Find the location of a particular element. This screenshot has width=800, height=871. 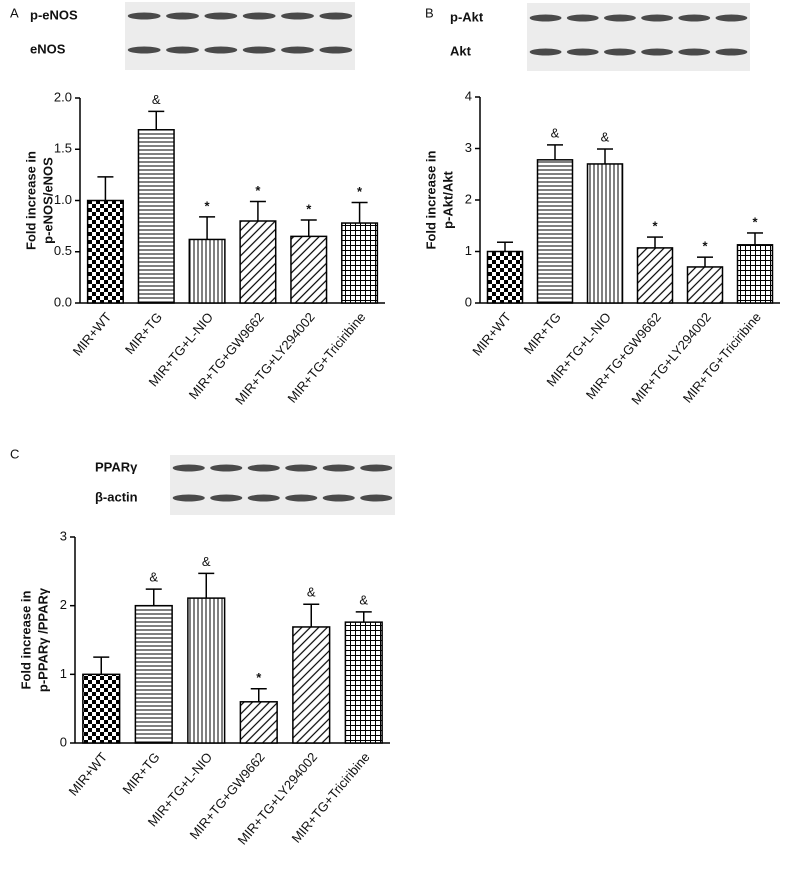

y-tick-label: 2.0 is located at coordinates (63, 96).